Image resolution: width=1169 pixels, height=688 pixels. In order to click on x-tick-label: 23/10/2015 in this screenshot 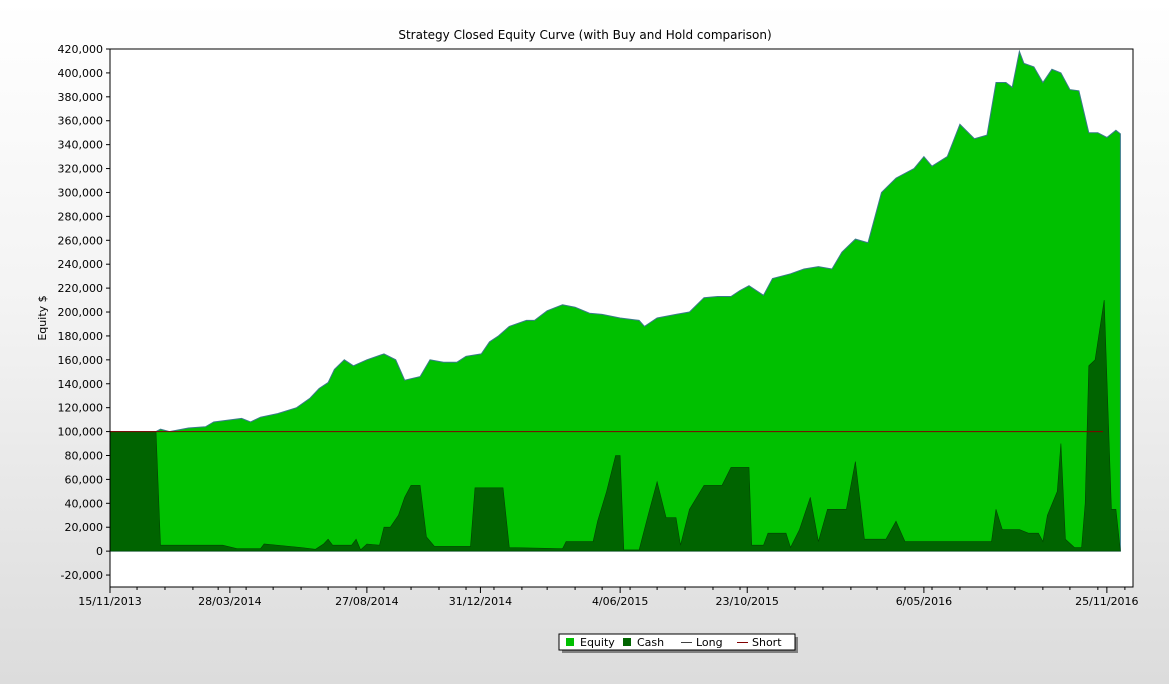, I will do `click(747, 601)`.